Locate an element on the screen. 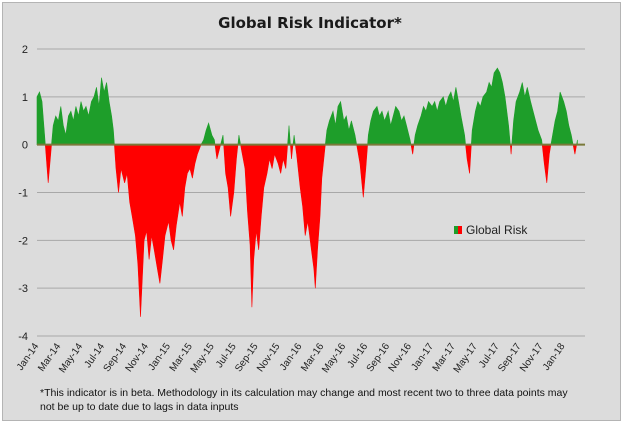 The image size is (625, 425). x-tick-label: Nov-17 is located at coordinates (532, 357).